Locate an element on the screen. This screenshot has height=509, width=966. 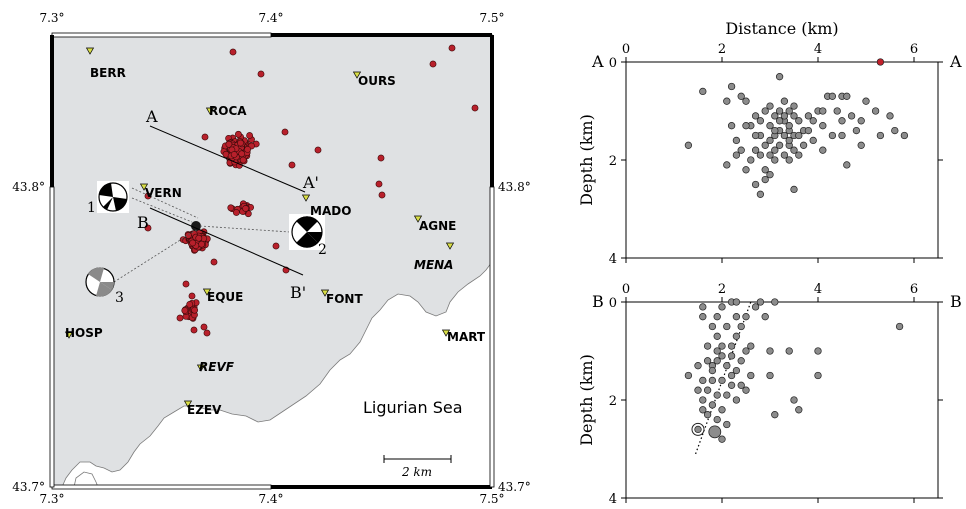
lat-label-left-0: 43.8° is located at coordinates (28, 187).